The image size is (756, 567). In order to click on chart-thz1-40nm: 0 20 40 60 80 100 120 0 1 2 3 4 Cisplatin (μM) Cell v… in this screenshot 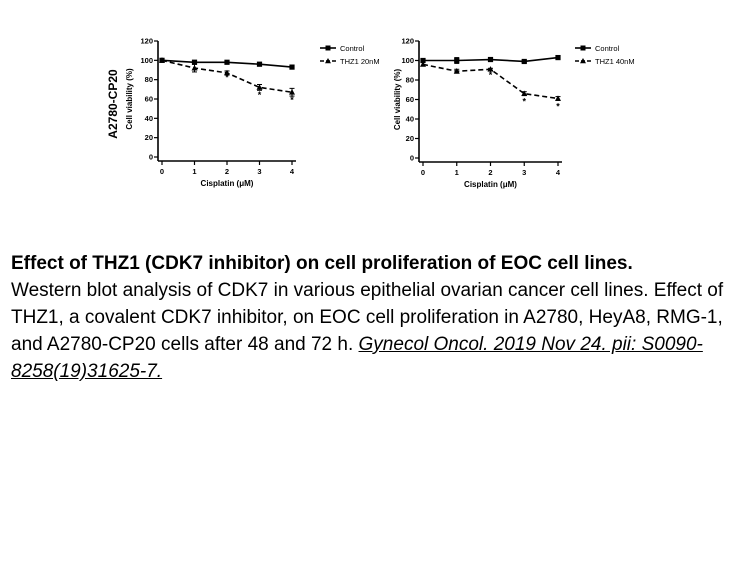, I will do `click(514, 113)`.